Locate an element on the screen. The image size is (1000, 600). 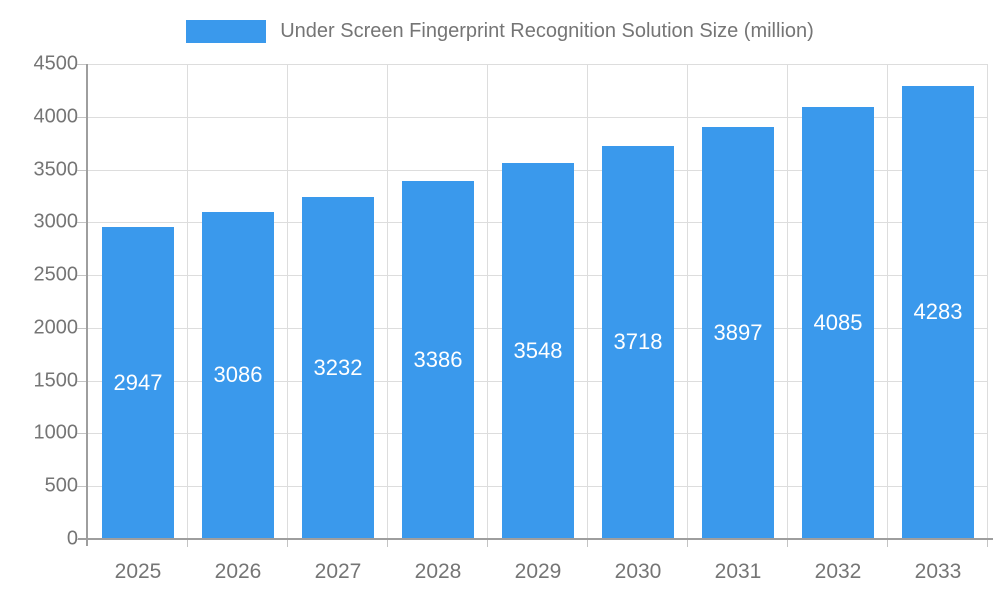
y-axis-tick-label: 4000 is located at coordinates (56, 116).